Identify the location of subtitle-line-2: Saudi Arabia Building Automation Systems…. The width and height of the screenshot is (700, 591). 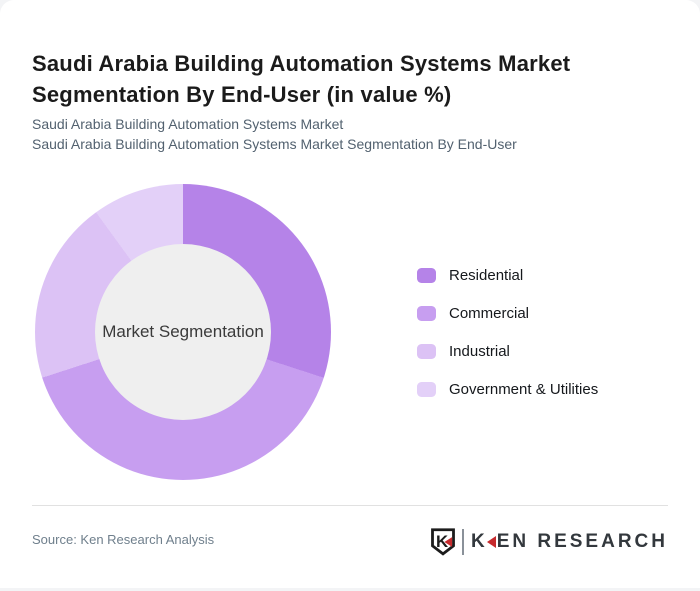
(274, 143).